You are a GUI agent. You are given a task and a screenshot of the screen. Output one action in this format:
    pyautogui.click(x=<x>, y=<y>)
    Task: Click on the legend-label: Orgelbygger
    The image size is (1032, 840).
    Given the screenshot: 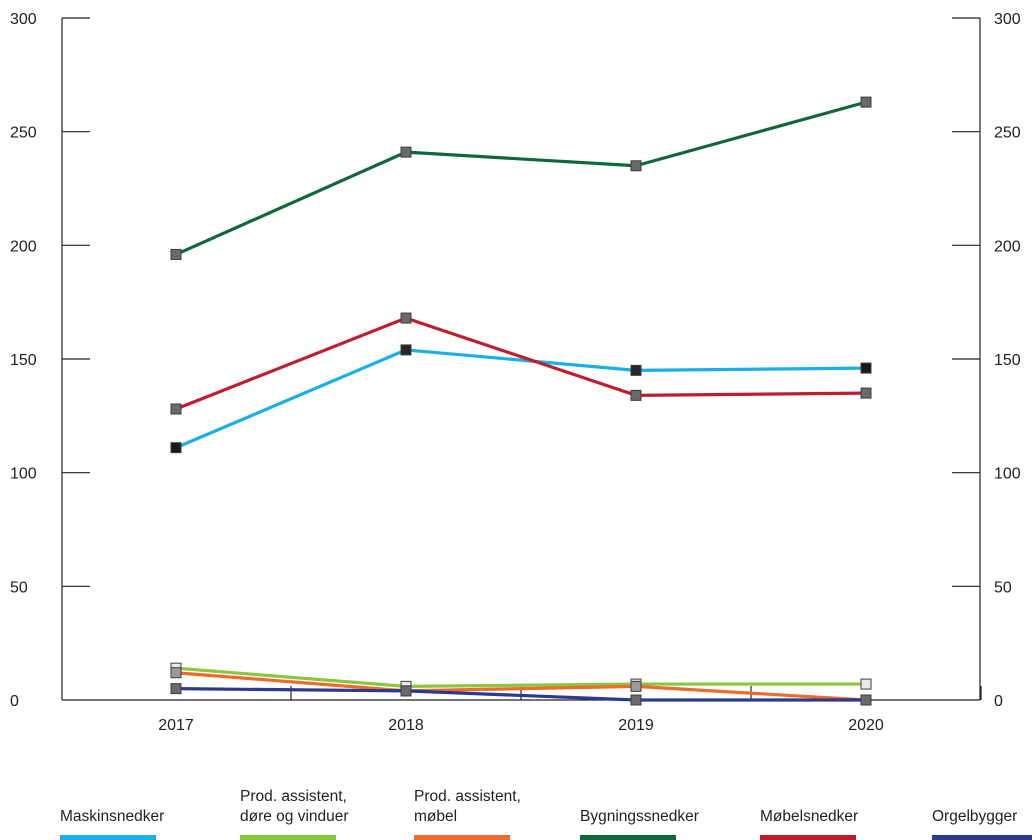 What is the action you would take?
    pyautogui.click(x=975, y=816)
    